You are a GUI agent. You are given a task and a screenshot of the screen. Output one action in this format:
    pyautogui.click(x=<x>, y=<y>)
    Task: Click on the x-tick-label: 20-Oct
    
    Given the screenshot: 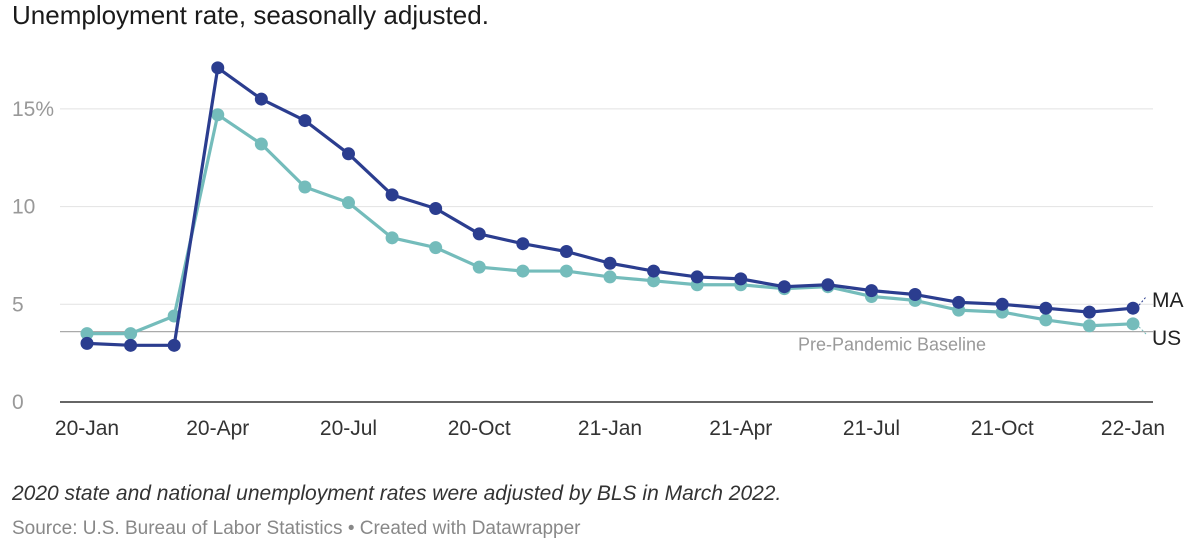 What is the action you would take?
    pyautogui.click(x=479, y=428)
    